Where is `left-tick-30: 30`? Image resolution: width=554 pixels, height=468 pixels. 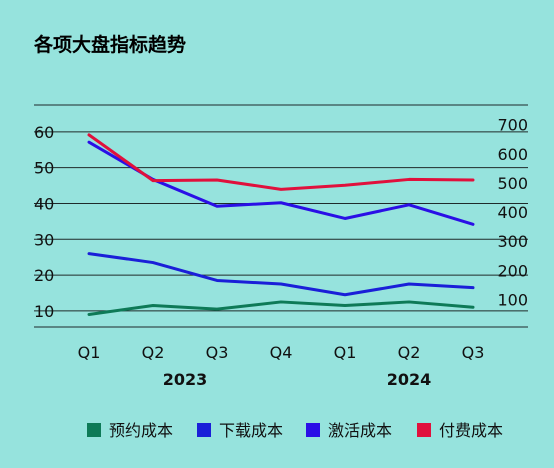
left-tick-30: 30 is located at coordinates (44, 239).